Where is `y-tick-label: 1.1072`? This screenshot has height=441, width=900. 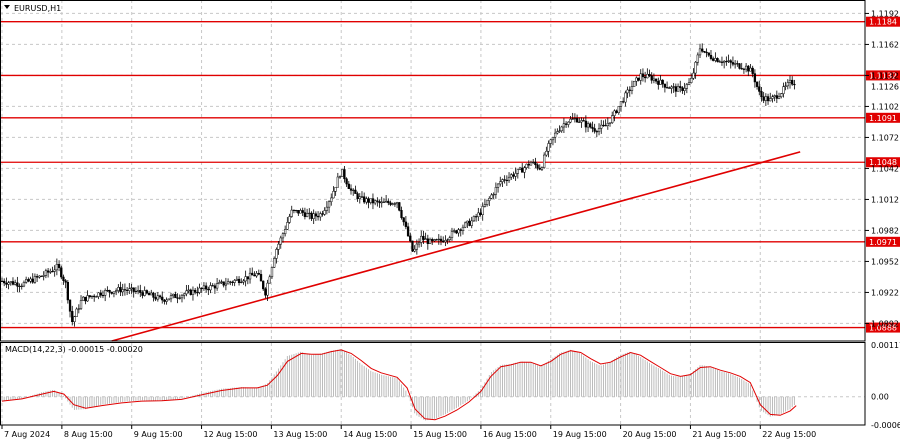 y-tick-label: 1.1072 is located at coordinates (885, 137).